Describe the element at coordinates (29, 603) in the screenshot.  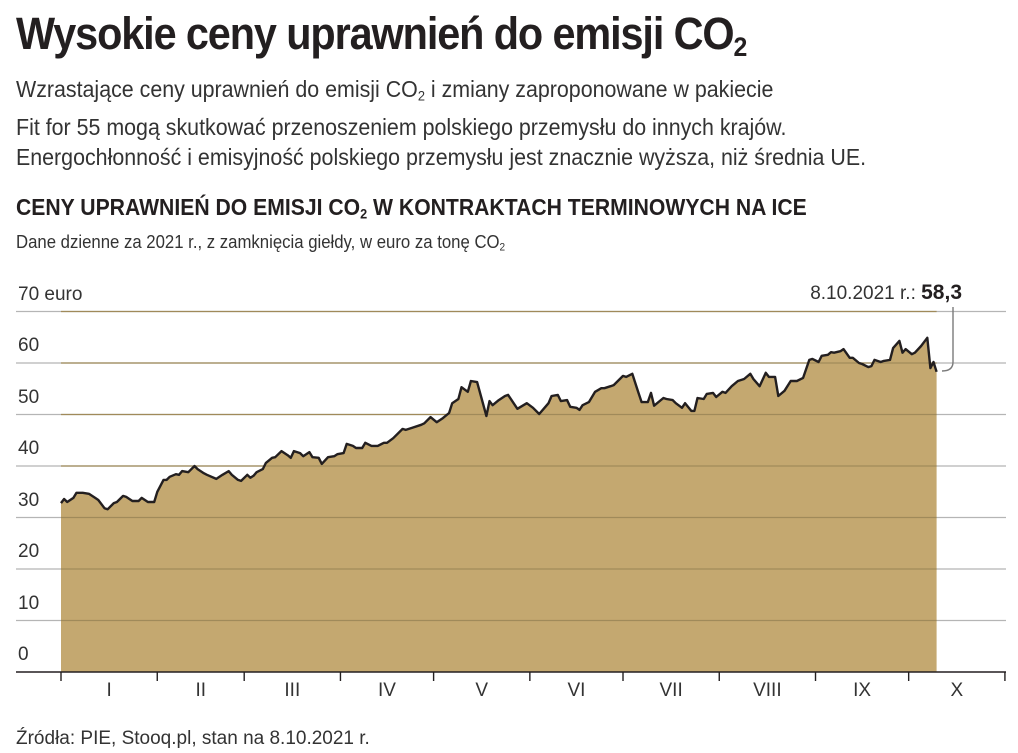
I see `y-tick-label: 10` at that location.